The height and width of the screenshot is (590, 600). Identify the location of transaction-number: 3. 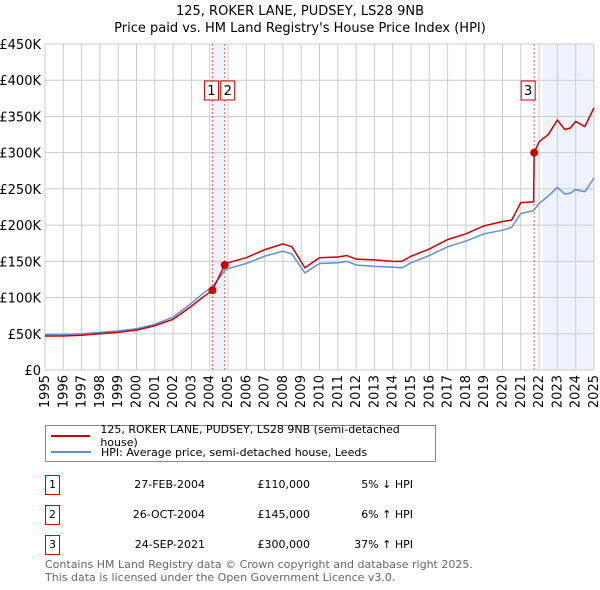
(52, 545).